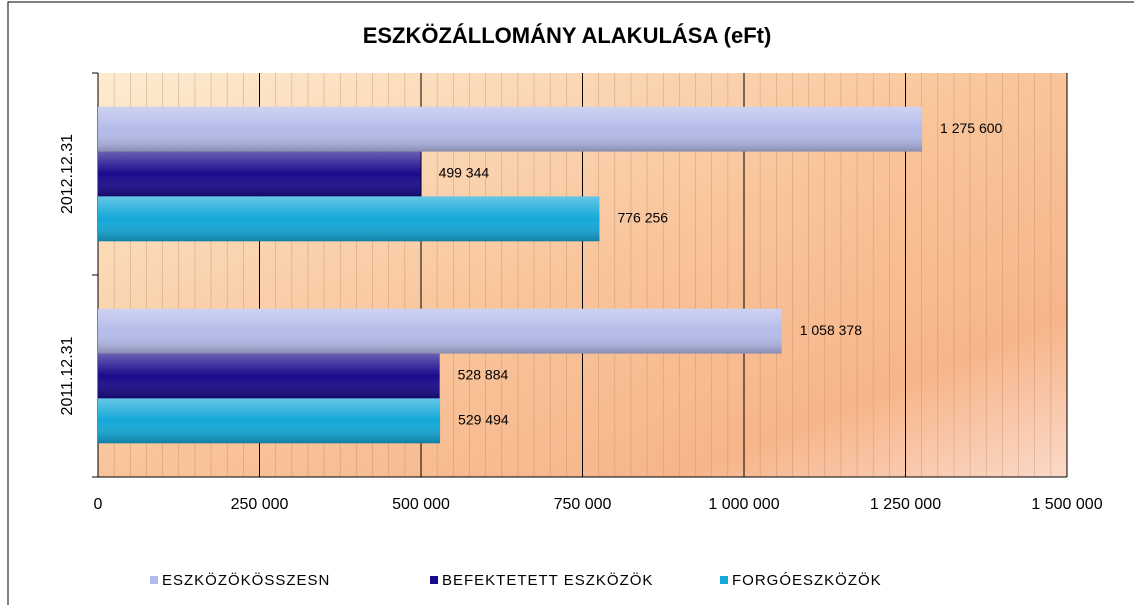 This screenshot has width=1134, height=605. I want to click on legend-label: ESZKÖZÖKÖSSZESN, so click(246, 580).